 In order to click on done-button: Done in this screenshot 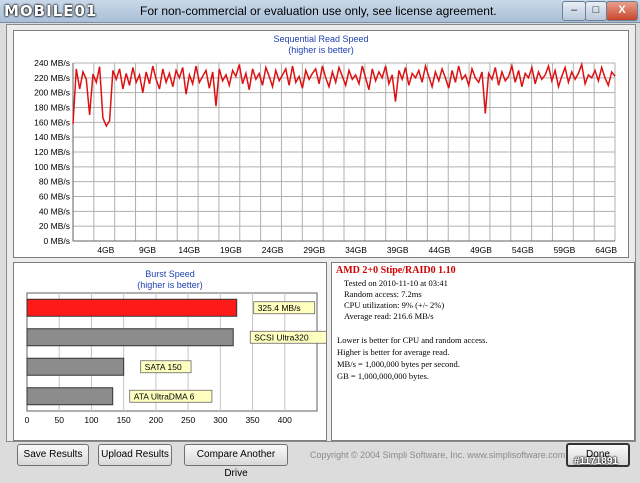, I will do `click(598, 455)`.